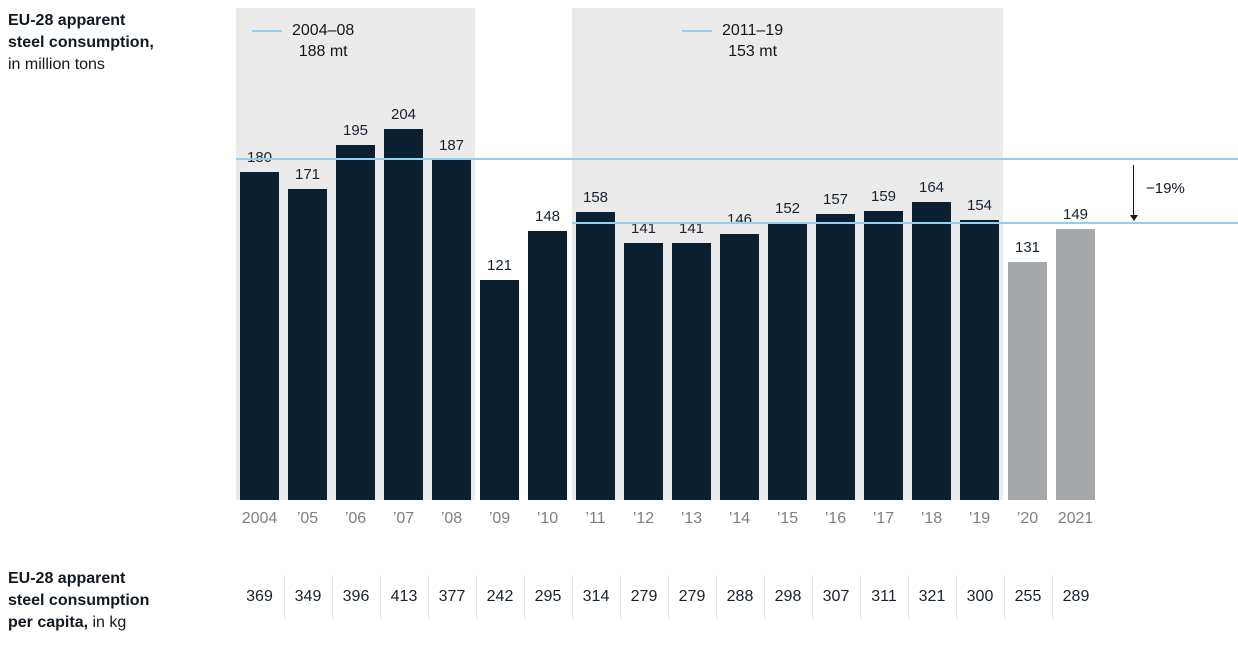 This screenshot has width=1238, height=657. Describe the element at coordinates (979, 518) in the screenshot. I see `x-axis-label: ’19` at that location.